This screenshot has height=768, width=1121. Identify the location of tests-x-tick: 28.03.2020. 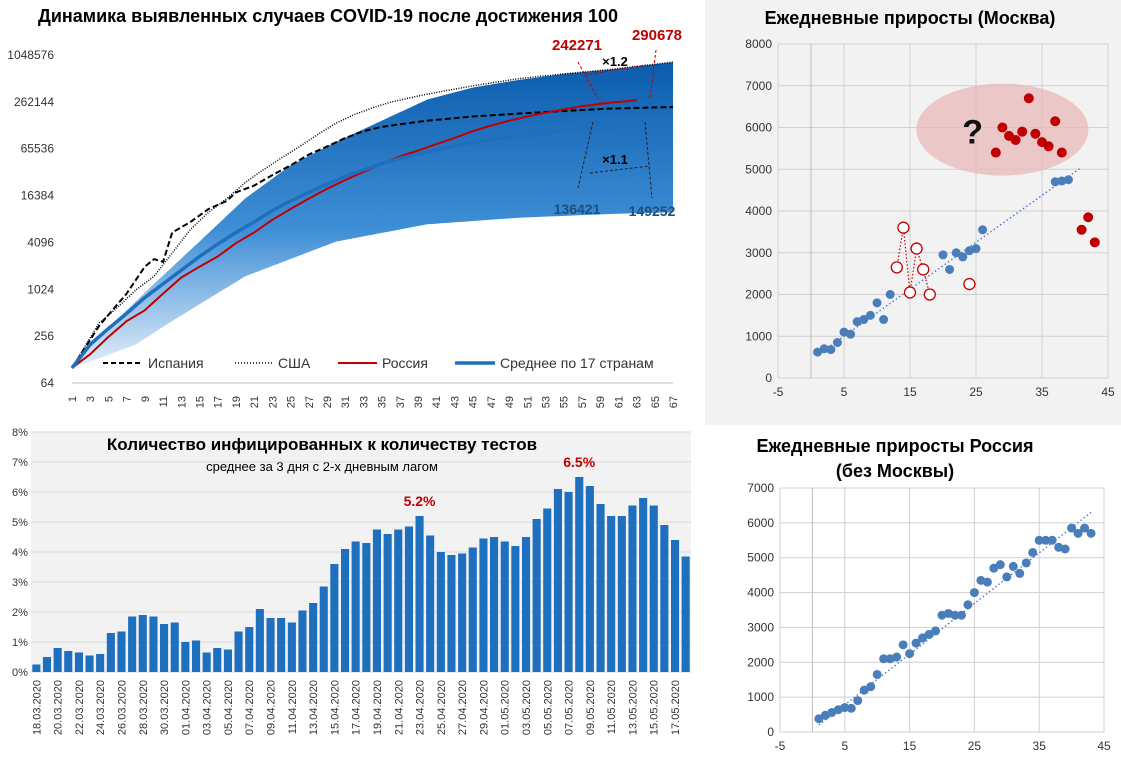
(144, 707).